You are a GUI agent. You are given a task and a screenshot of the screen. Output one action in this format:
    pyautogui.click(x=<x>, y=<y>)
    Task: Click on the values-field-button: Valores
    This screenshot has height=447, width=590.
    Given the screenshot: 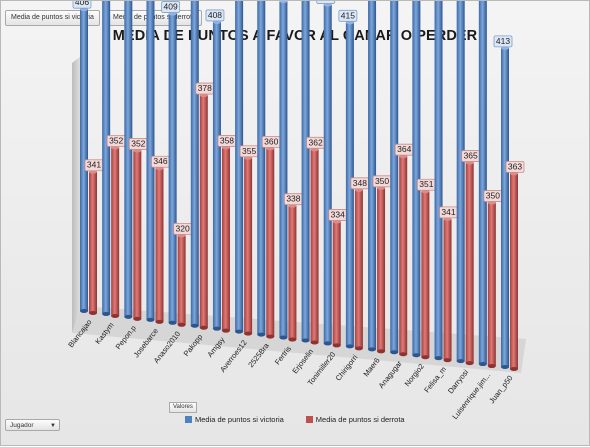 What is the action you would take?
    pyautogui.click(x=183, y=407)
    